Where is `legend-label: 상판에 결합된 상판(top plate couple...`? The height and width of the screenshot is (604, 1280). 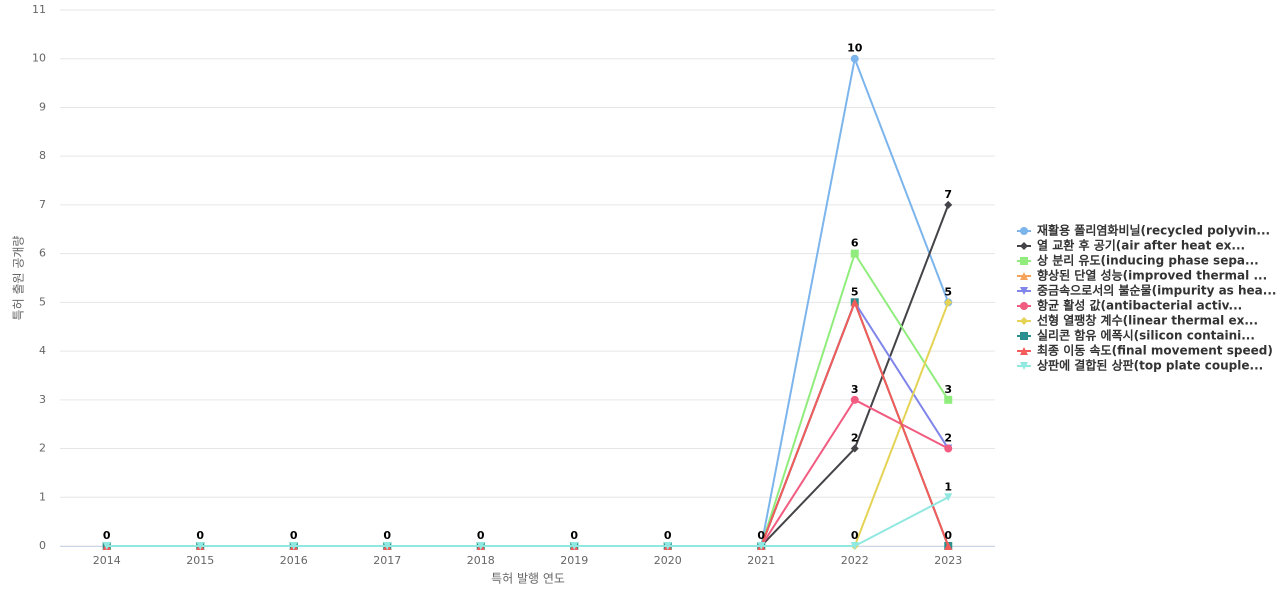
legend-label: 상판에 결합된 상판(top plate couple... is located at coordinates (1150, 365).